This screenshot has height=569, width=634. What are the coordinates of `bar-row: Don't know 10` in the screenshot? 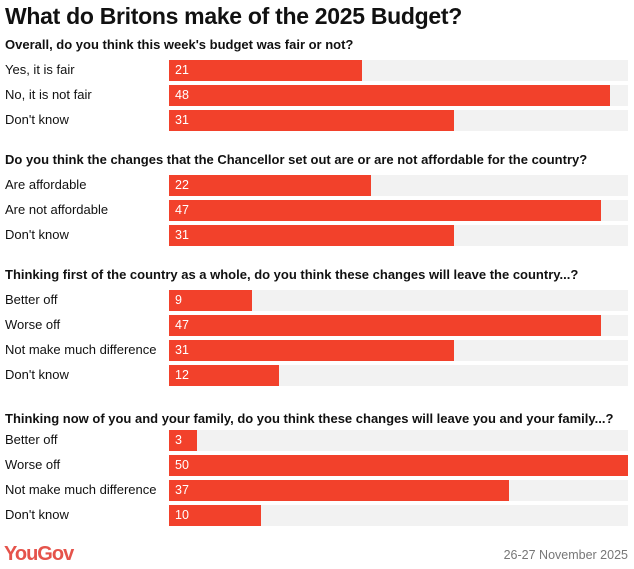 It's located at (317, 515).